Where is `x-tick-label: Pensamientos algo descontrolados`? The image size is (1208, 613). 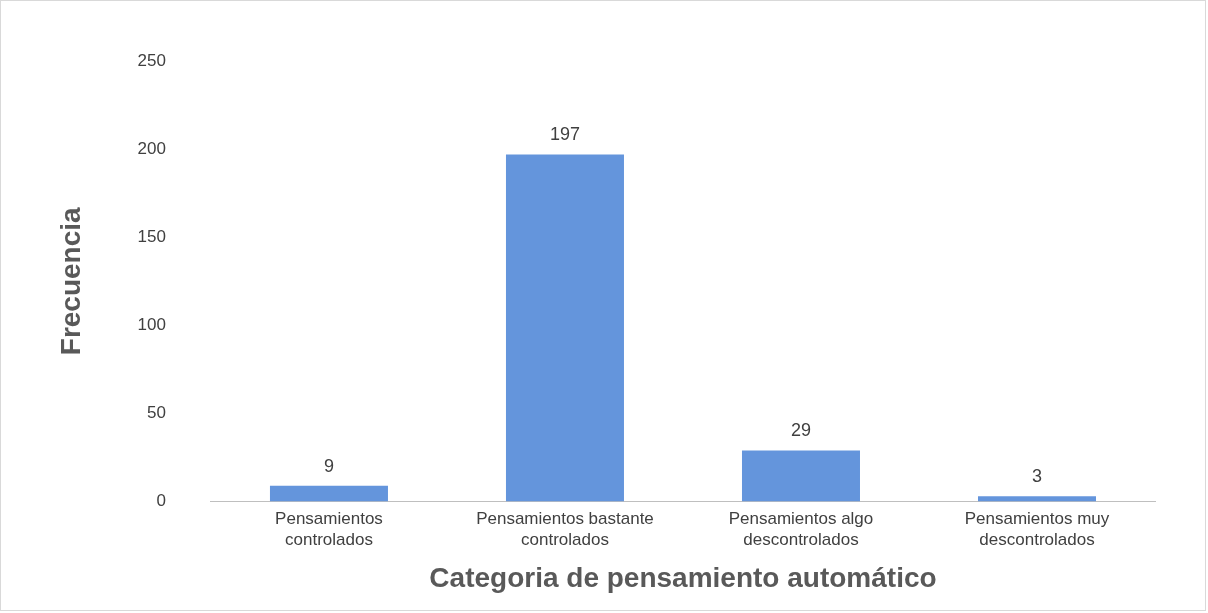 x-tick-label: Pensamientos algo descontrolados is located at coordinates (801, 529).